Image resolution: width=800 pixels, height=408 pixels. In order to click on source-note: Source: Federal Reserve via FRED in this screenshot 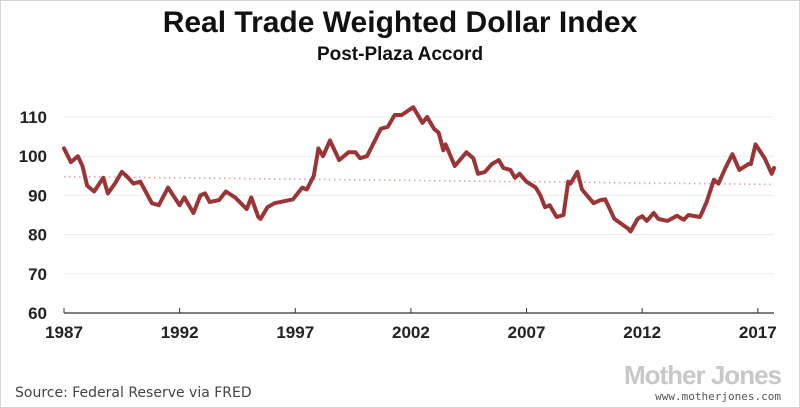, I will do `click(133, 393)`.